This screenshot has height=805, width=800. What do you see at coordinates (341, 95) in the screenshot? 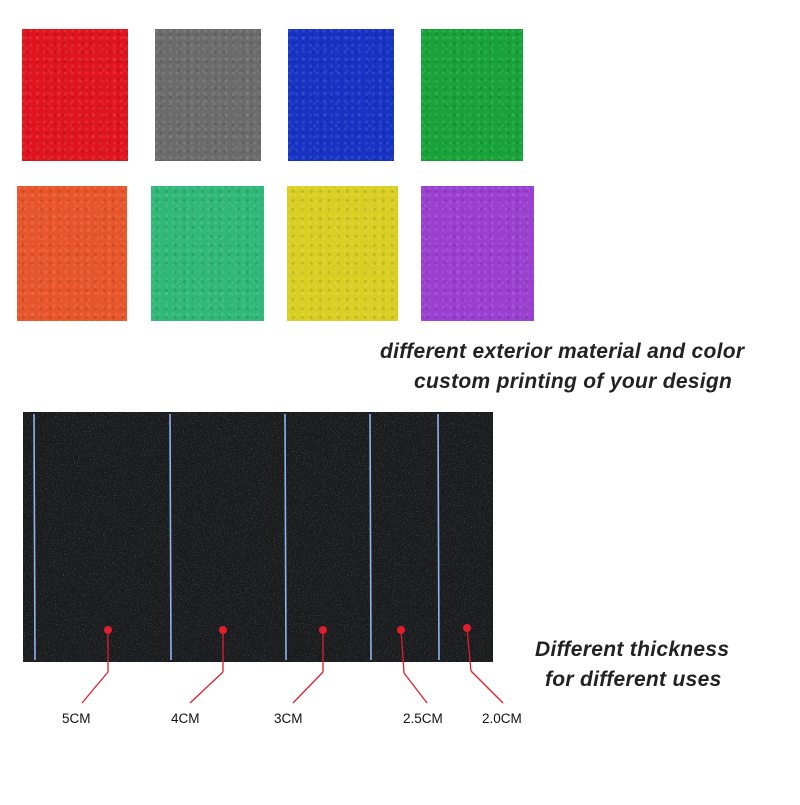
I see `swatch-blue` at bounding box center [341, 95].